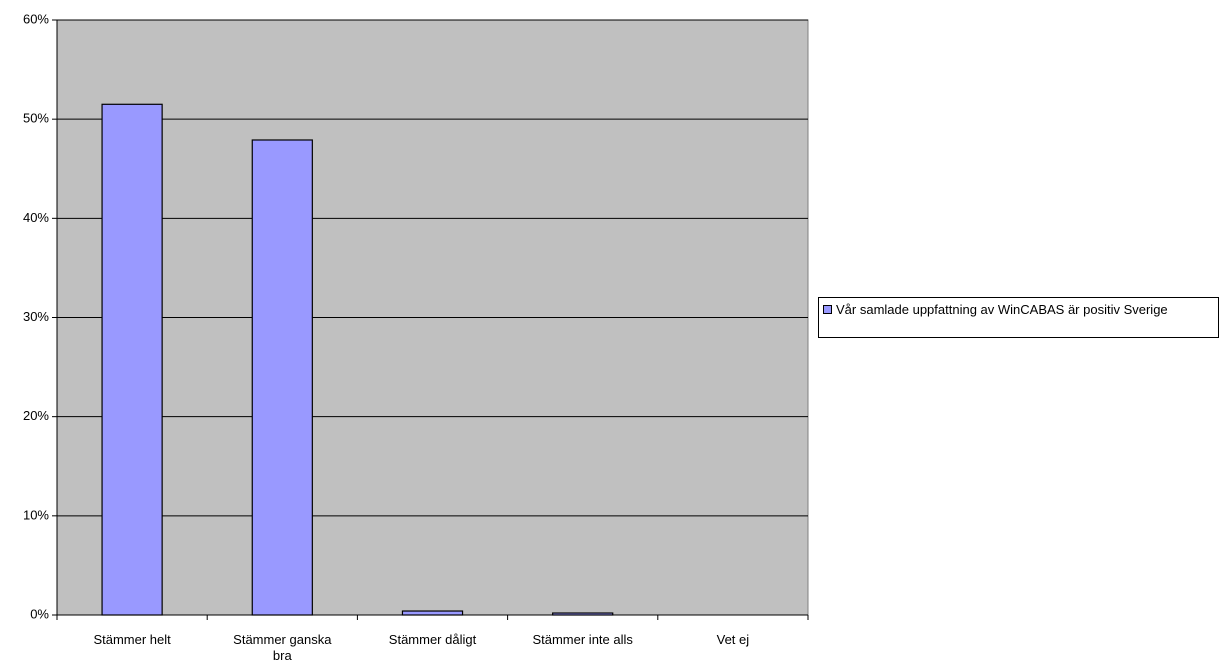 Image resolution: width=1221 pixels, height=669 pixels. What do you see at coordinates (36, 18) in the screenshot?
I see `y-tick-label: 60%` at bounding box center [36, 18].